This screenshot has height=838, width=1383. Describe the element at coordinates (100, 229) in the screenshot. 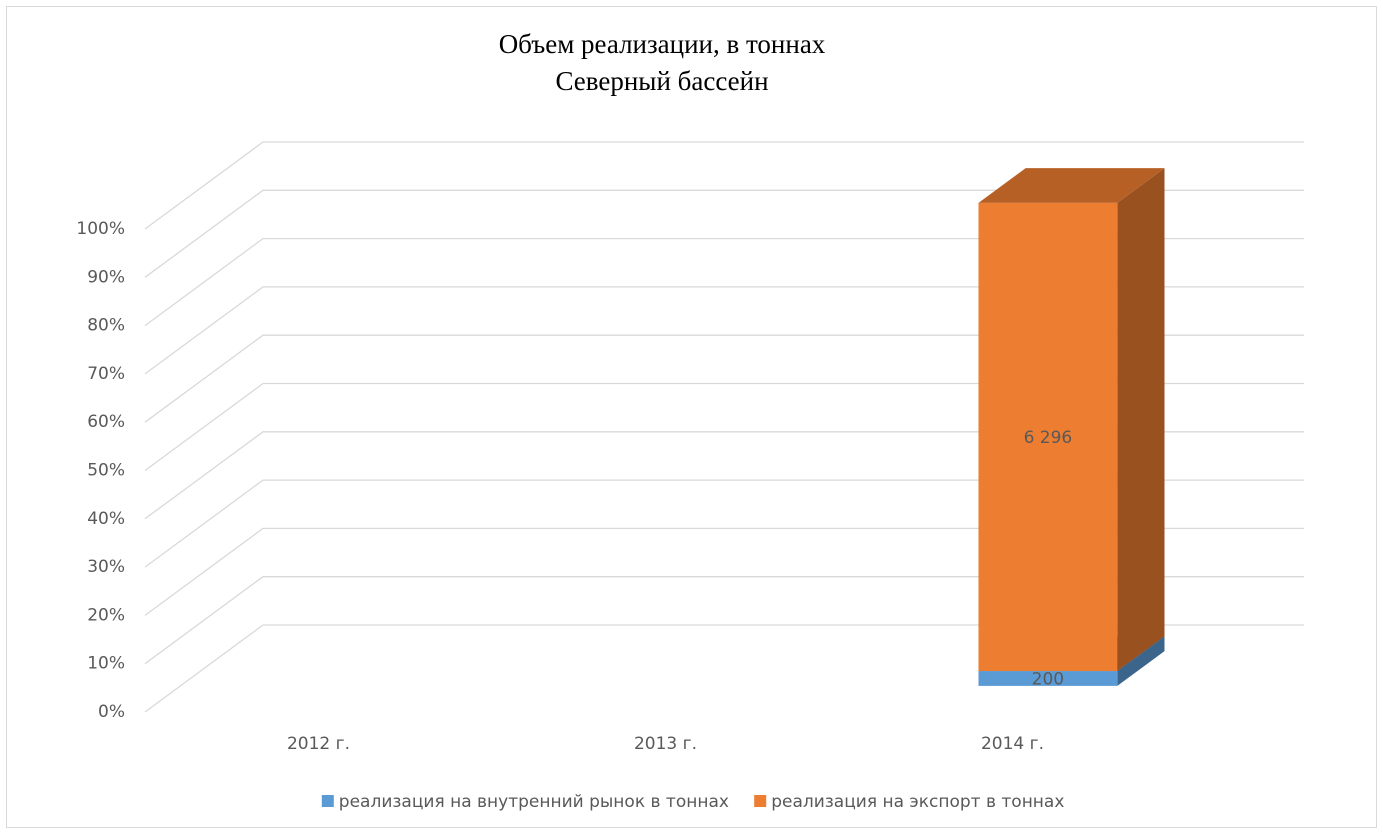

I see `y-tick-label: 100%` at that location.